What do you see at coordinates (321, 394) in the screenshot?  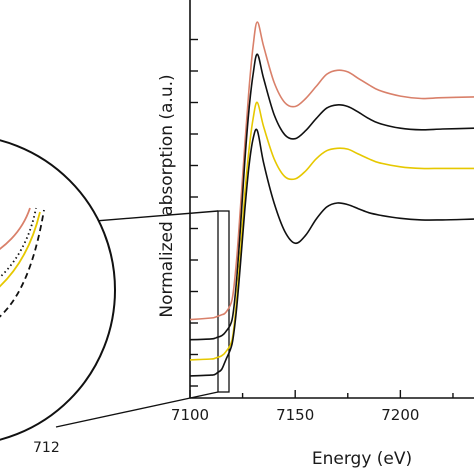 I see `x-axis-ticks` at bounding box center [321, 394].